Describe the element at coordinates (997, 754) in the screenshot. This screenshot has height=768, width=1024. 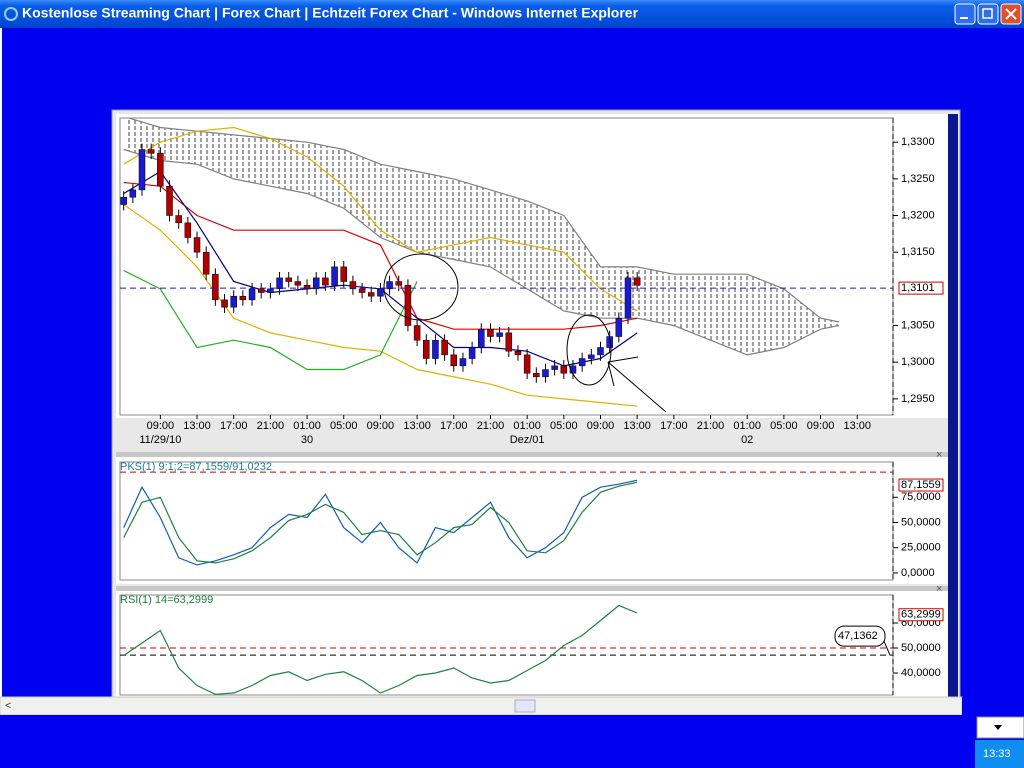
I see `clock: 13:33` at that location.